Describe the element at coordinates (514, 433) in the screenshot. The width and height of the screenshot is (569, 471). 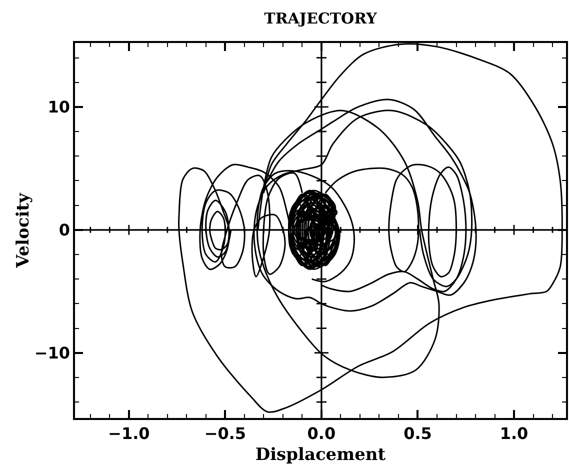
I see `x-tick-label: 1.0` at that location.